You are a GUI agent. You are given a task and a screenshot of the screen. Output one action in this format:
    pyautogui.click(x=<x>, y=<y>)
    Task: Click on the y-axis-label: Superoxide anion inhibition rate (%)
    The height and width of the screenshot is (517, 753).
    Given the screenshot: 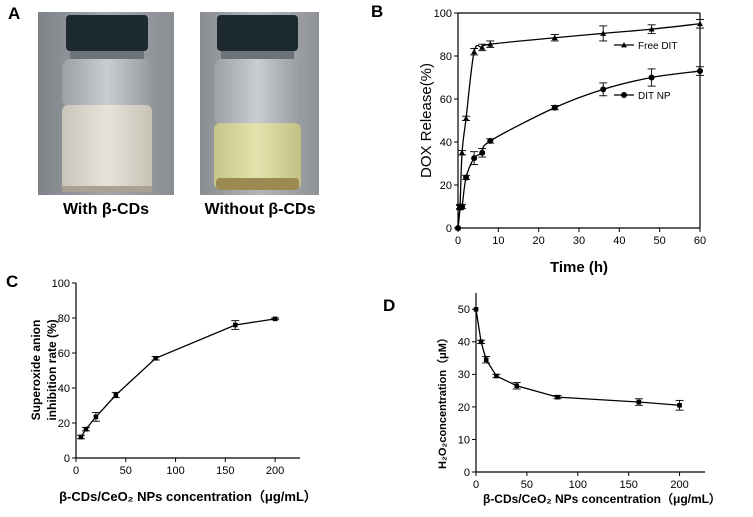 What is the action you would take?
    pyautogui.click(x=44, y=369)
    